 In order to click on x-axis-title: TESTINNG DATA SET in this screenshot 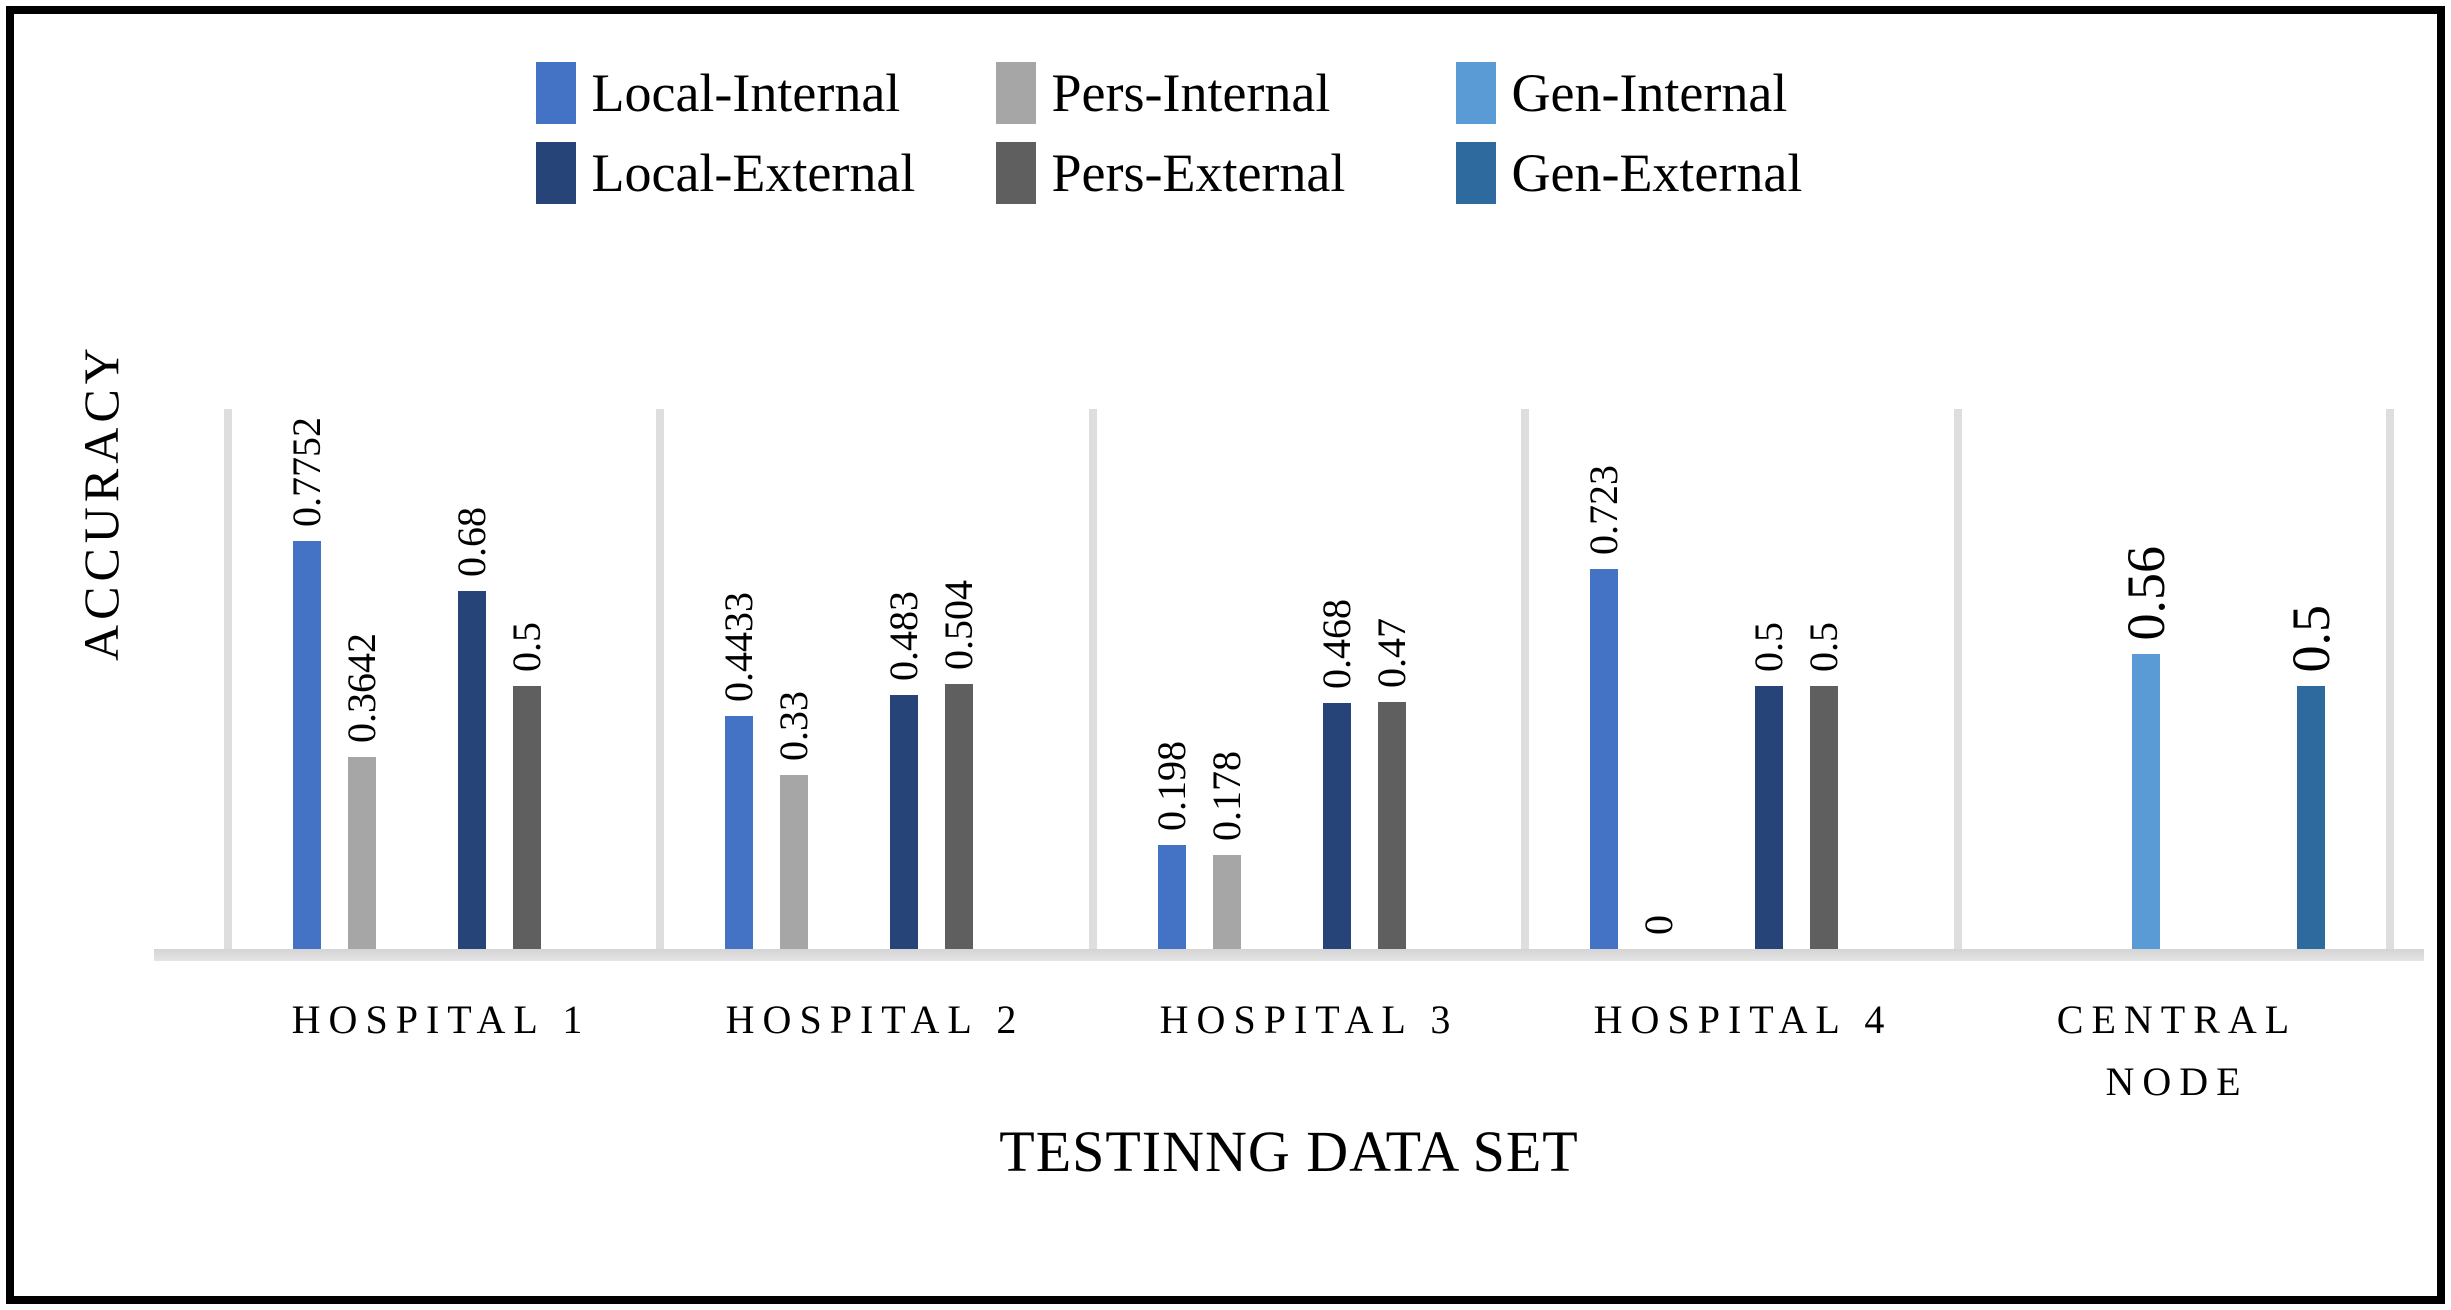, I will do `click(1289, 1151)`.